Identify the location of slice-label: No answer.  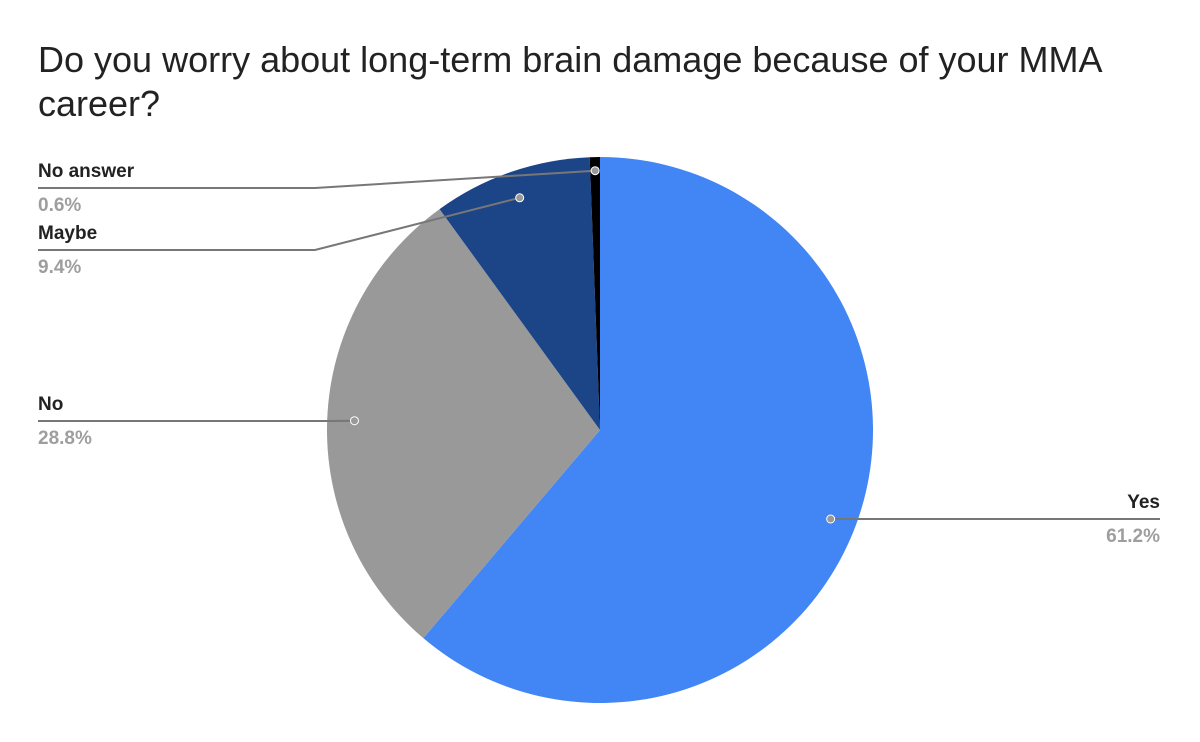
(86, 171).